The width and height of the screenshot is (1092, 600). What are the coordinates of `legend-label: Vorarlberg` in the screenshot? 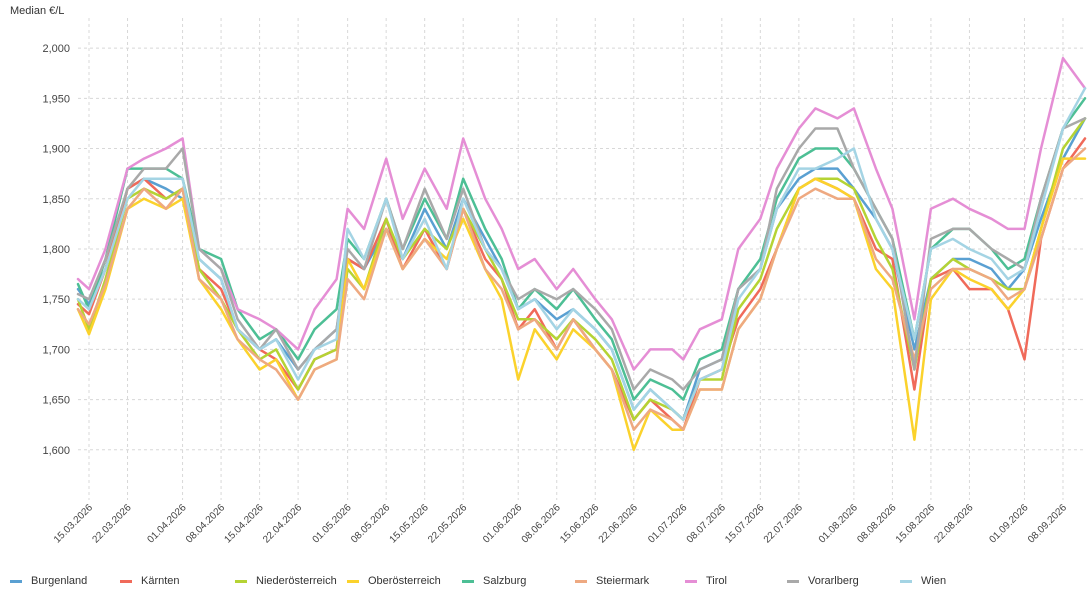 It's located at (833, 581).